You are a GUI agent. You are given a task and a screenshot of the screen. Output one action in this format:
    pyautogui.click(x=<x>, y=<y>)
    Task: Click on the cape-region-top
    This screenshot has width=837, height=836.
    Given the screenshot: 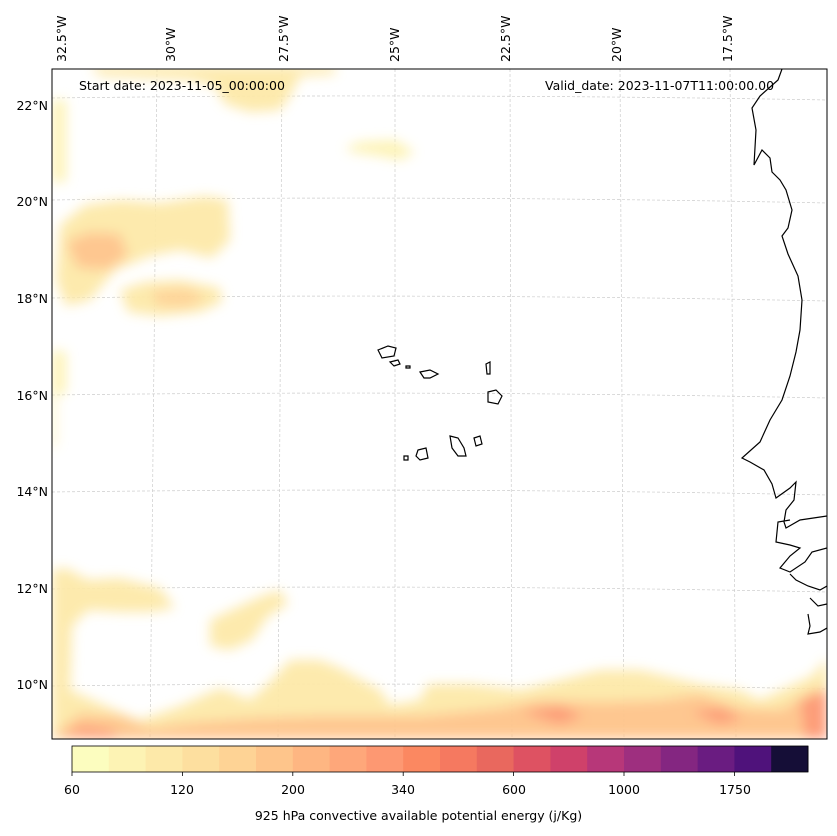 What is the action you would take?
    pyautogui.click(x=214, y=90)
    